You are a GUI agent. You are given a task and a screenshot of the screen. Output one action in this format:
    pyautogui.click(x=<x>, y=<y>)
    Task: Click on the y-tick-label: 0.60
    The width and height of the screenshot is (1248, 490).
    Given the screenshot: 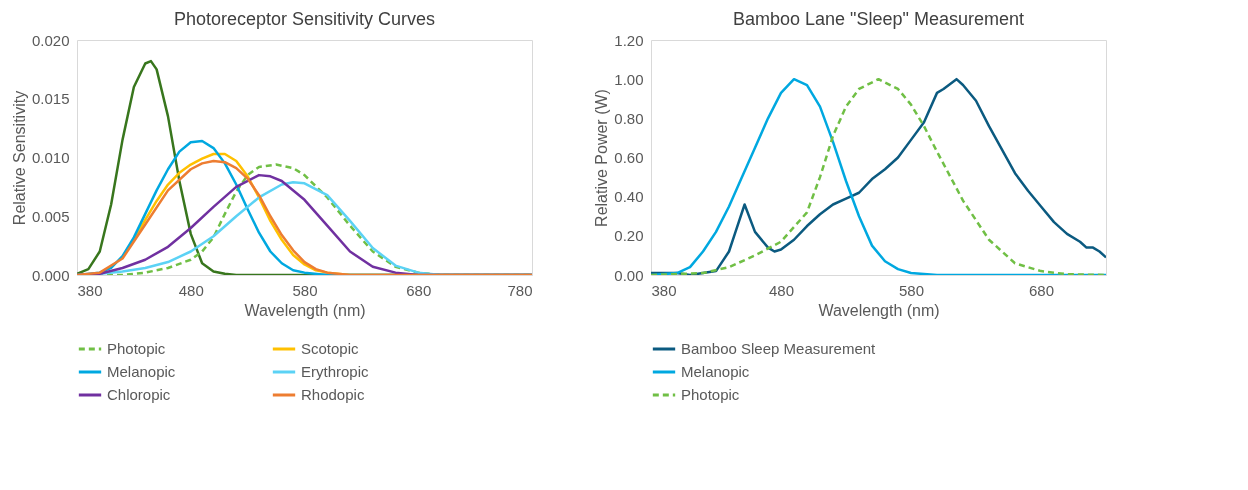 What is the action you would take?
    pyautogui.click(x=629, y=157)
    